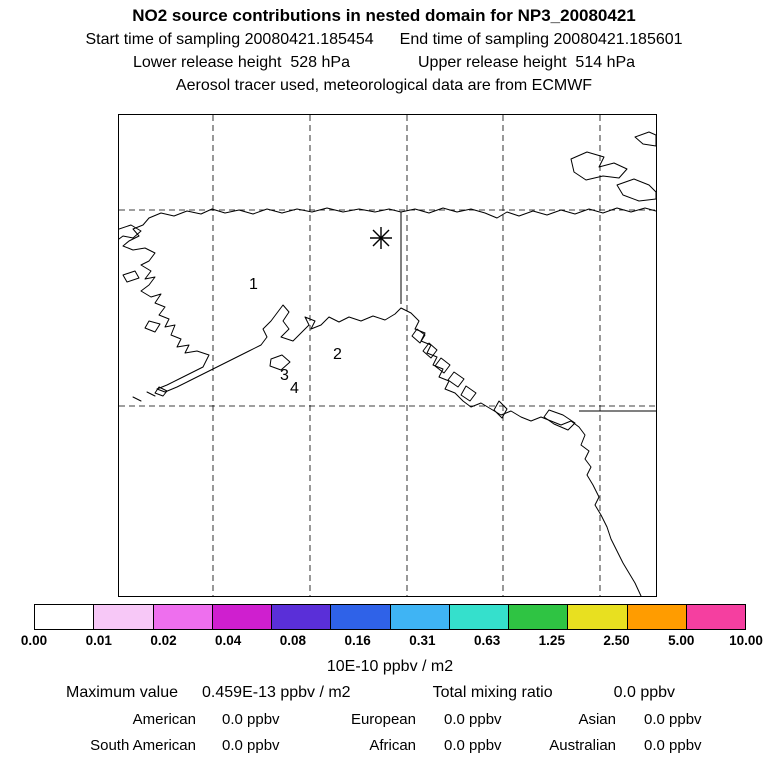  I want to click on contribution-label: Australian, so click(582, 745).